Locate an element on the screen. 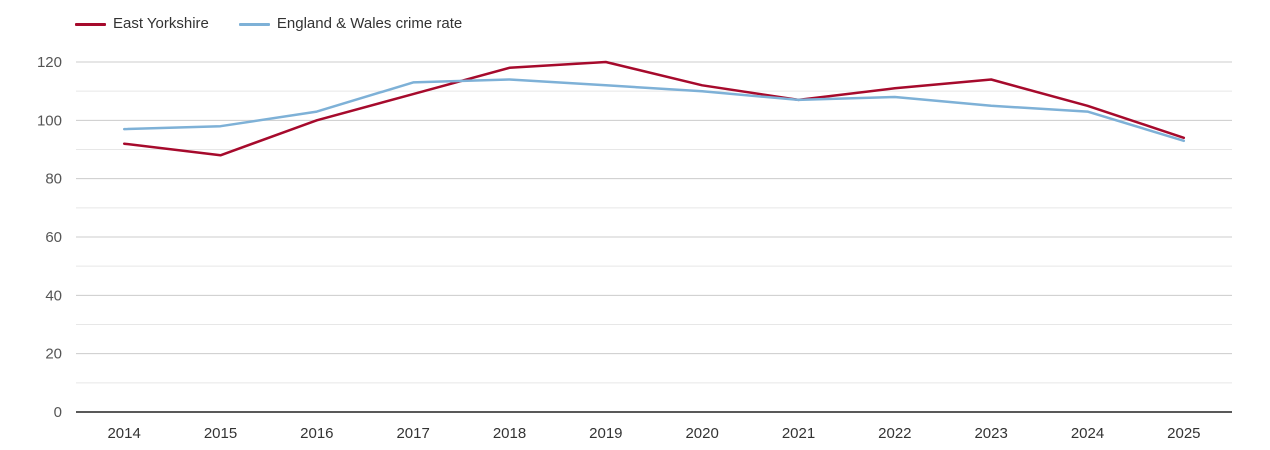 The height and width of the screenshot is (450, 1270). legend-item-england-wales: England & Wales crime rate is located at coordinates (350, 24).